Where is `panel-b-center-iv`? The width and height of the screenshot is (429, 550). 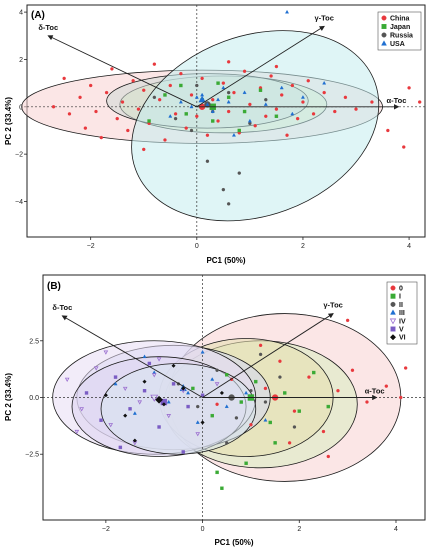 panel-b-center-iv is located at coordinates (154, 398).